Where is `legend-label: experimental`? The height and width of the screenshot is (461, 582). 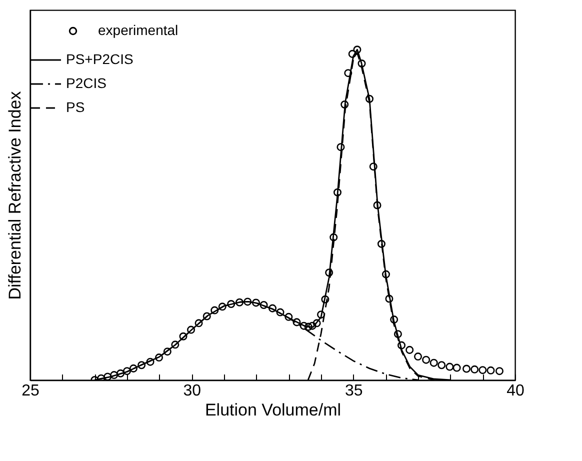 legend-label: experimental is located at coordinates (138, 30).